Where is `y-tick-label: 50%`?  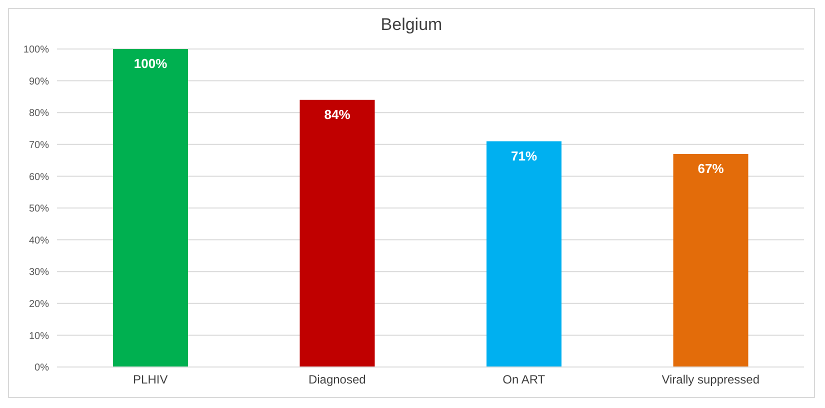
y-tick-label: 50% is located at coordinates (39, 209).